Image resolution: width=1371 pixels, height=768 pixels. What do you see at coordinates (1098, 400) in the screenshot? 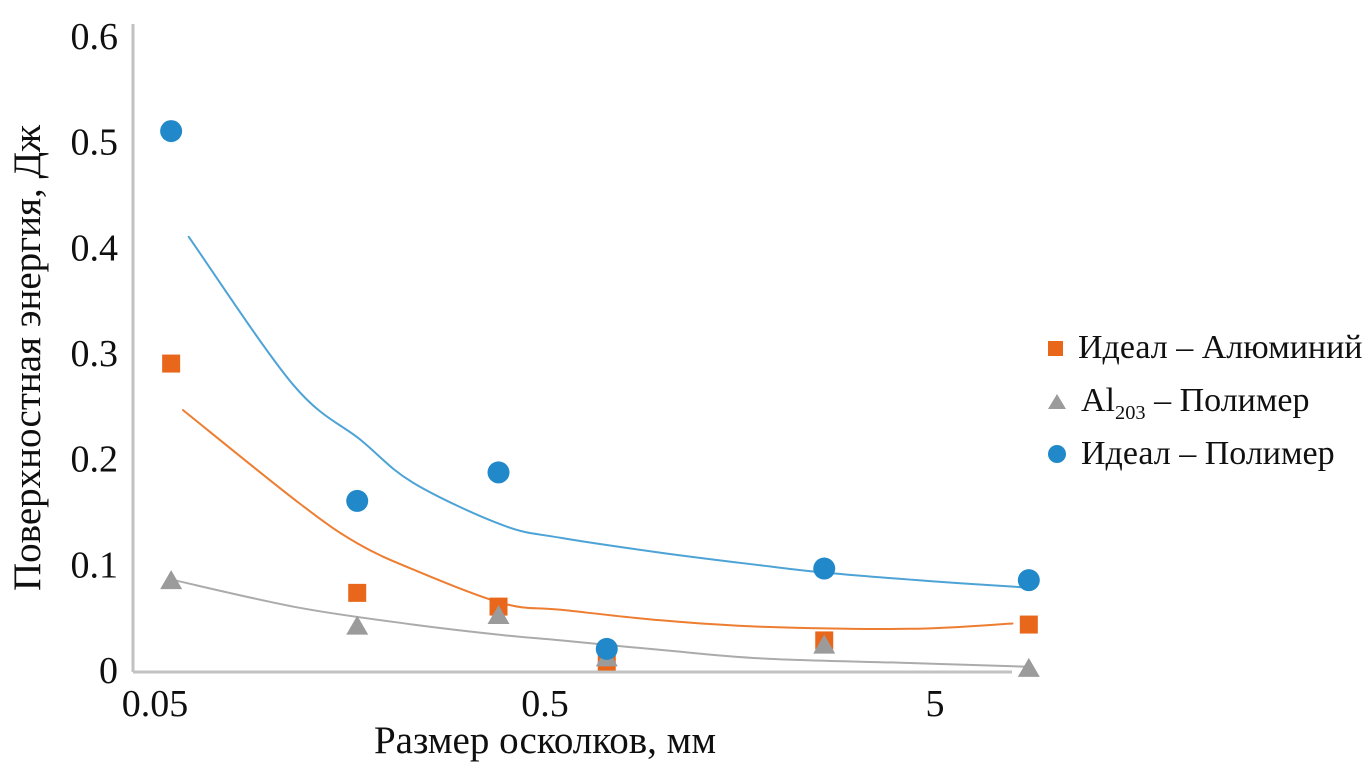
I see `legend-label-prefix: Al` at bounding box center [1098, 400].